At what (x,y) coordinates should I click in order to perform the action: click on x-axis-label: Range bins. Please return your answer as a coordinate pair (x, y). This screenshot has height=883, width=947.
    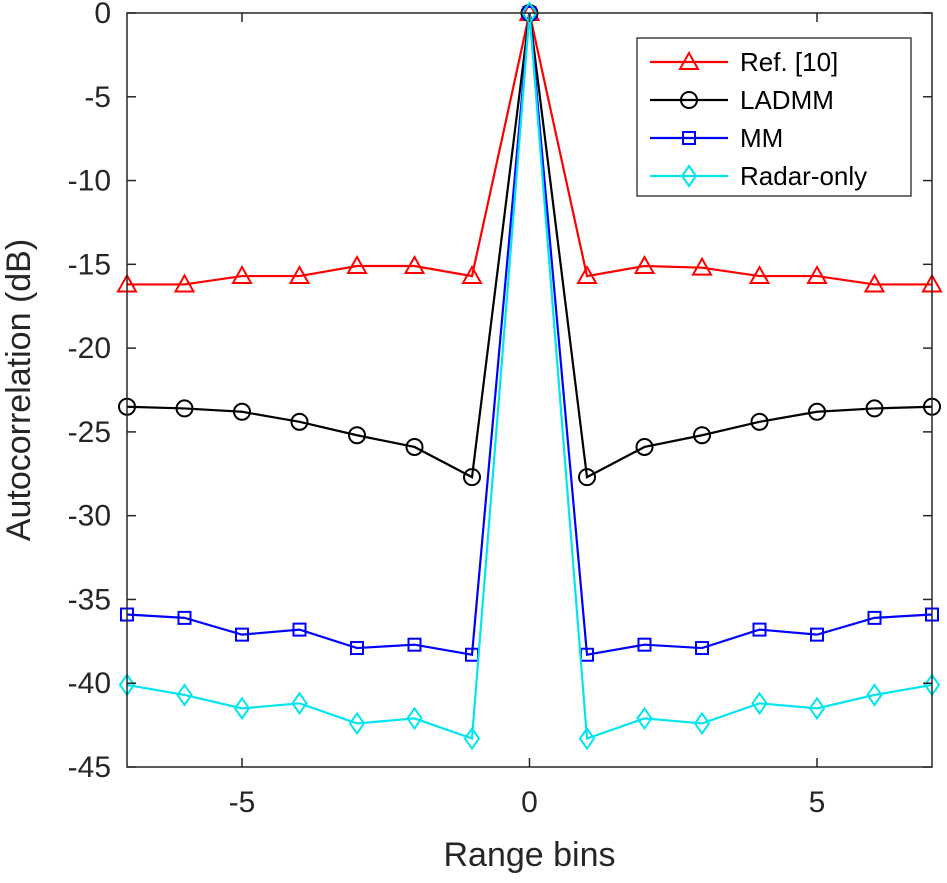
    Looking at the image, I should click on (529, 855).